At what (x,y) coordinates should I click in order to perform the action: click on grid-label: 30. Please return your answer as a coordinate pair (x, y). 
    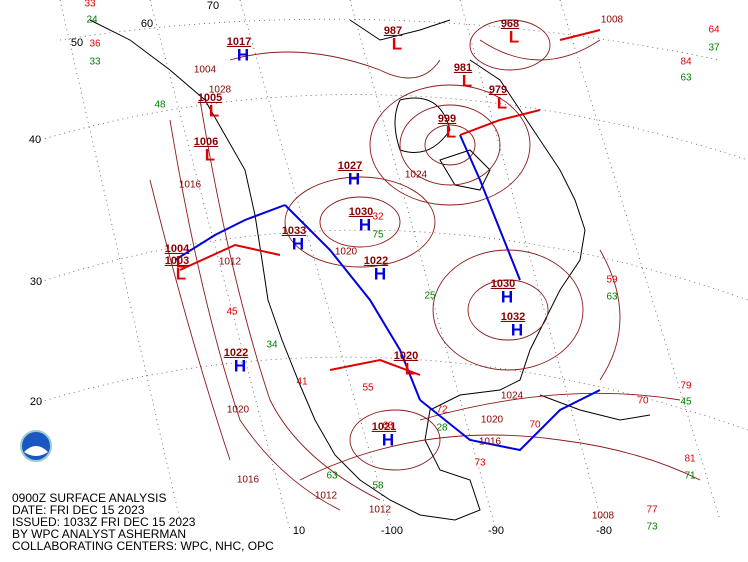
    Looking at the image, I should click on (36, 282).